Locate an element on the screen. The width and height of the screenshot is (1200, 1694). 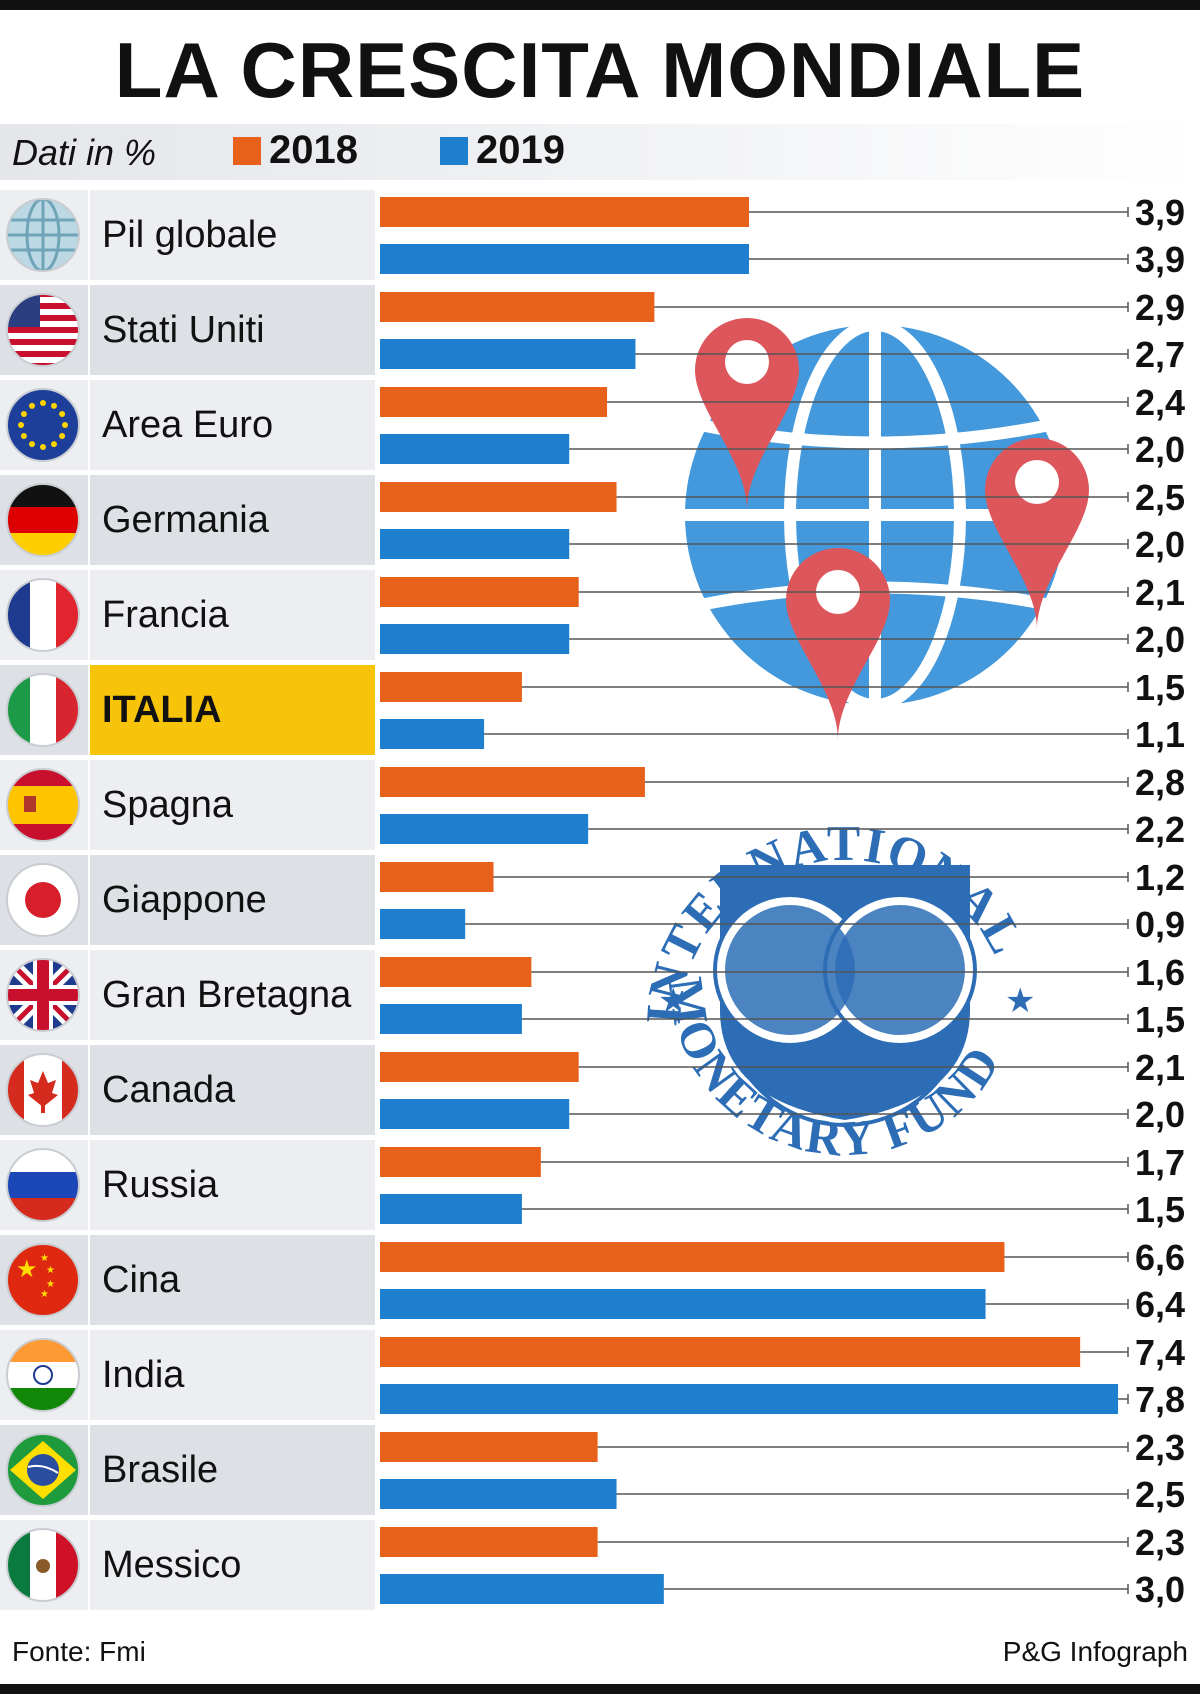
country-row: Canada is located at coordinates (600, 1092).